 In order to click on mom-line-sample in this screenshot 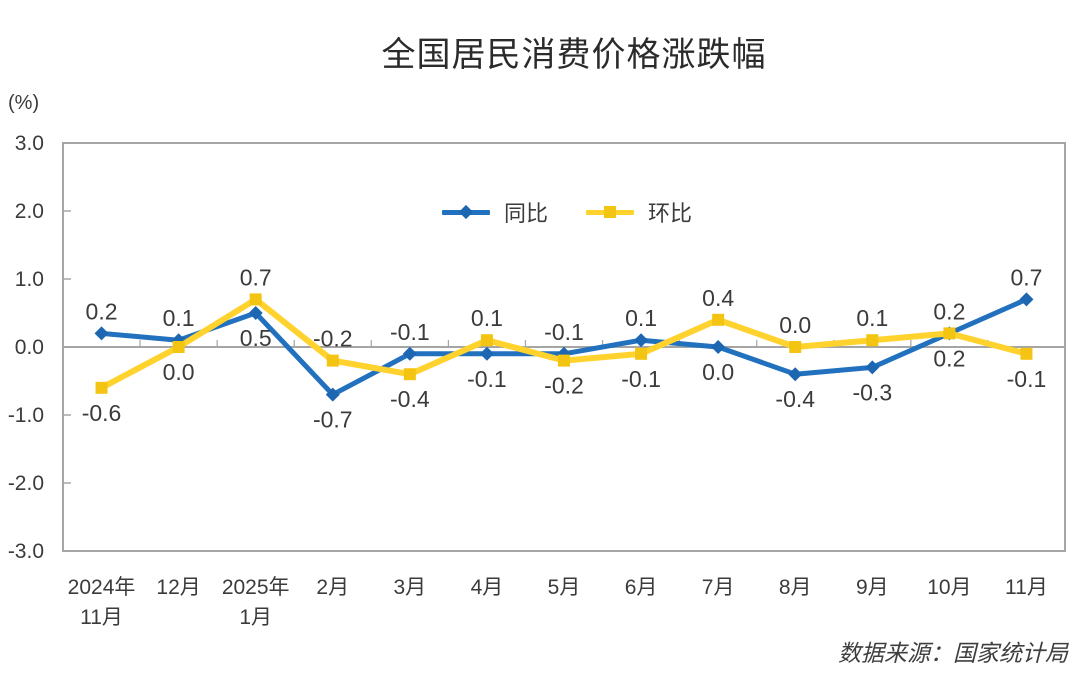, I will do `click(610, 212)`.